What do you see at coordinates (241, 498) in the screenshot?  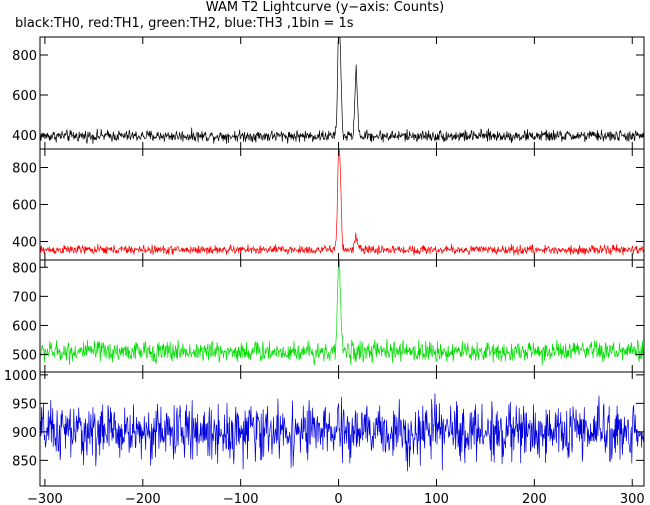 I see `x-tick-label: −100` at bounding box center [241, 498].